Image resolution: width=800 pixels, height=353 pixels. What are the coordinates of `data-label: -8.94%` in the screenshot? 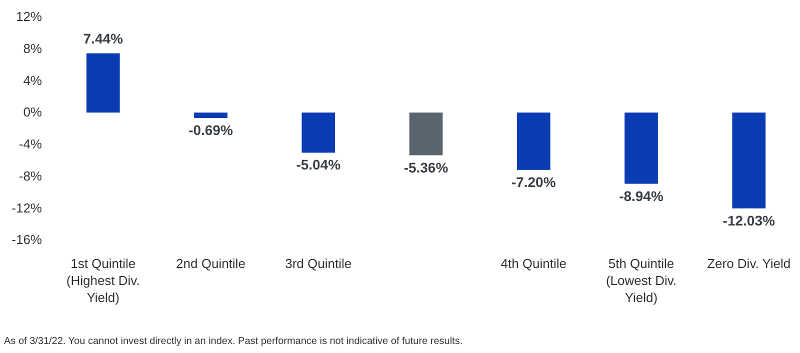 It's located at (641, 196).